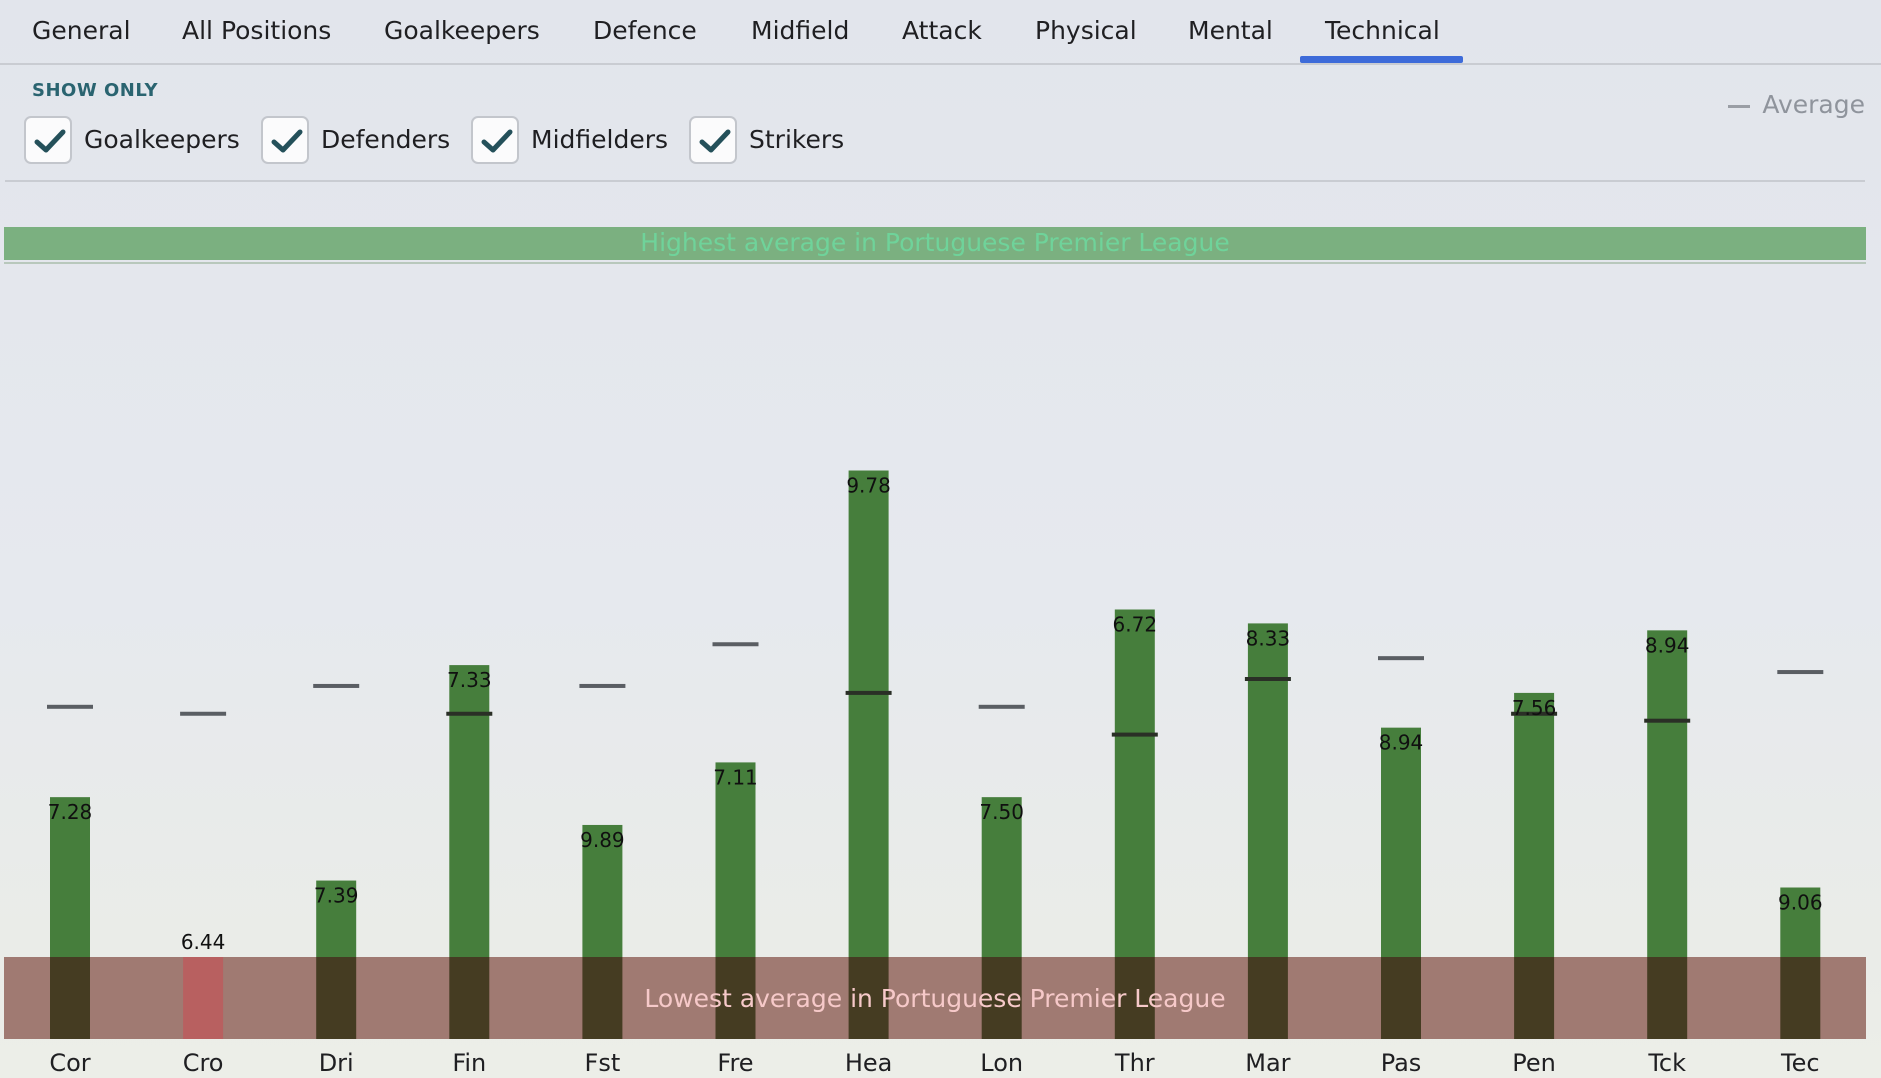 Image resolution: width=1881 pixels, height=1078 pixels. I want to click on bar-tck, so click(1667, 793).